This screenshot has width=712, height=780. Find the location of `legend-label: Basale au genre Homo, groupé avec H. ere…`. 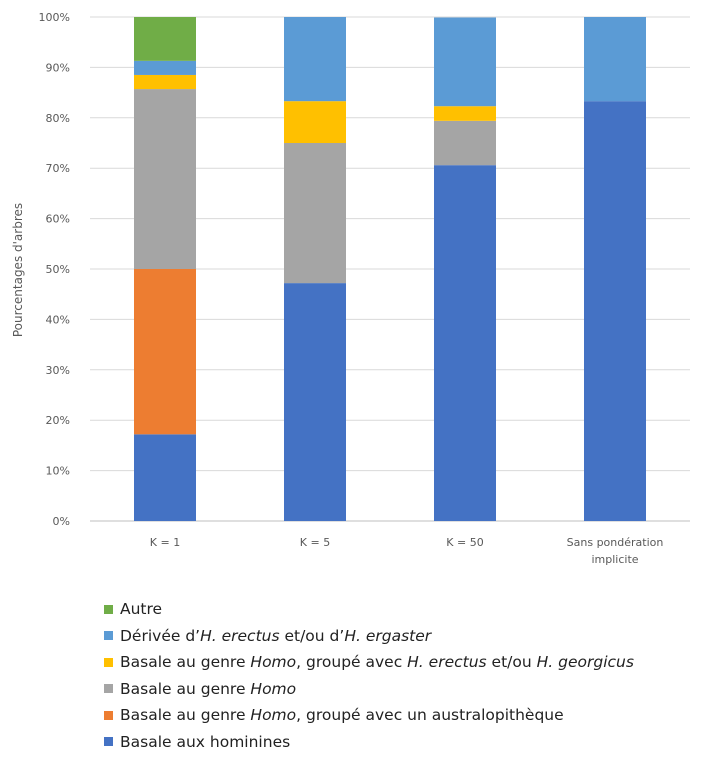

legend-label: Basale au genre Homo, groupé avec H. ere… is located at coordinates (377, 662).